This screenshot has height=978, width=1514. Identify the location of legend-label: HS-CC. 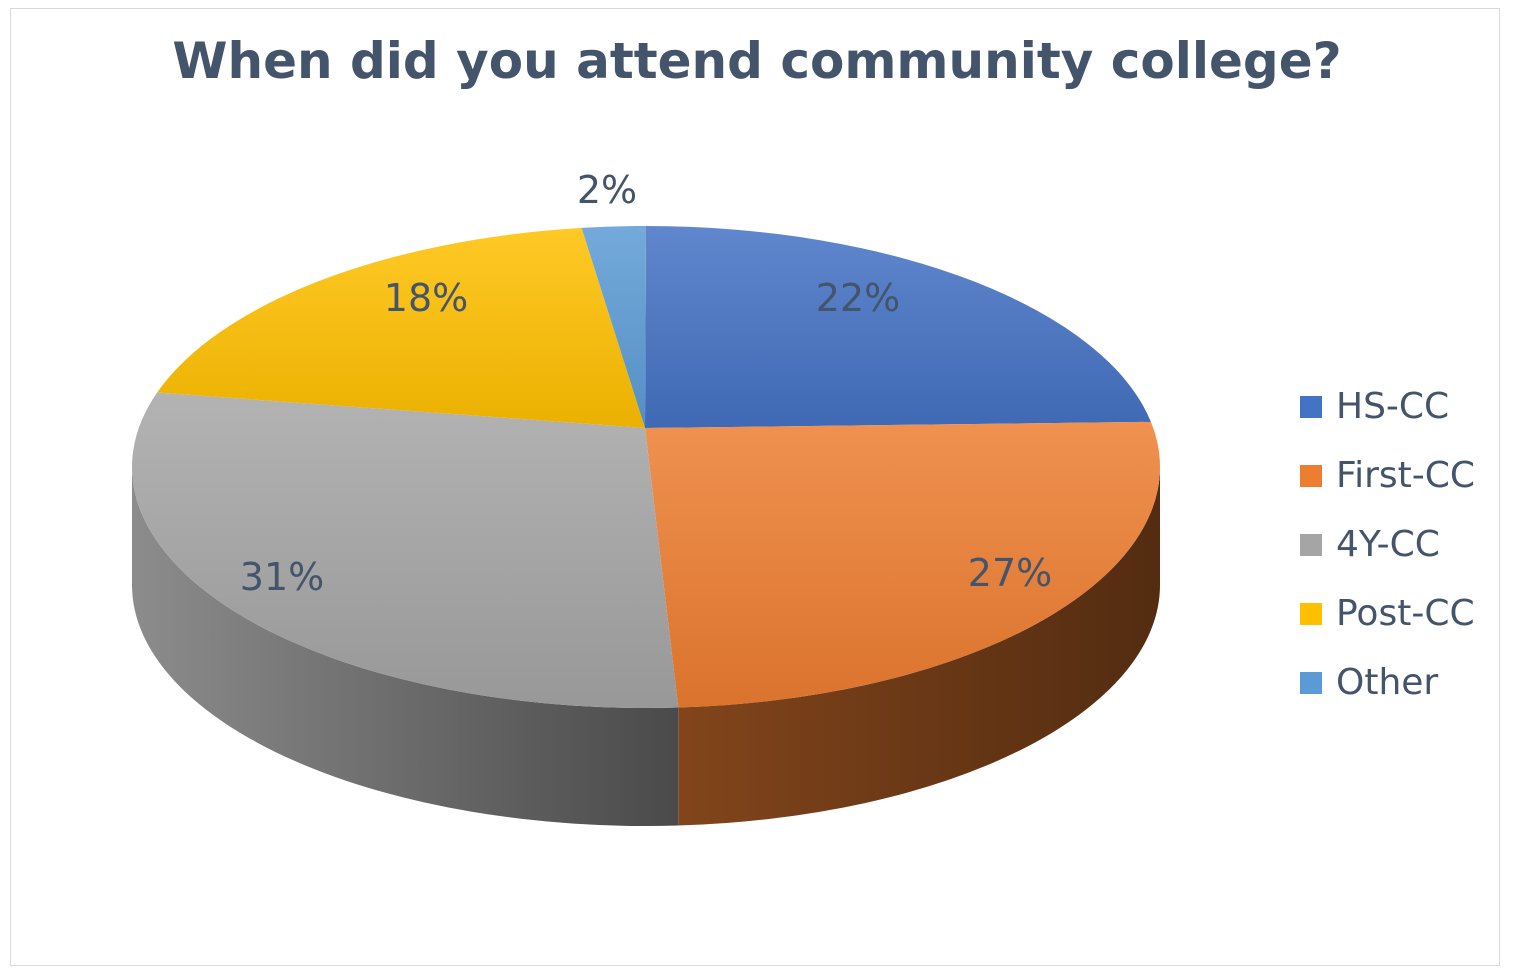
(1393, 406).